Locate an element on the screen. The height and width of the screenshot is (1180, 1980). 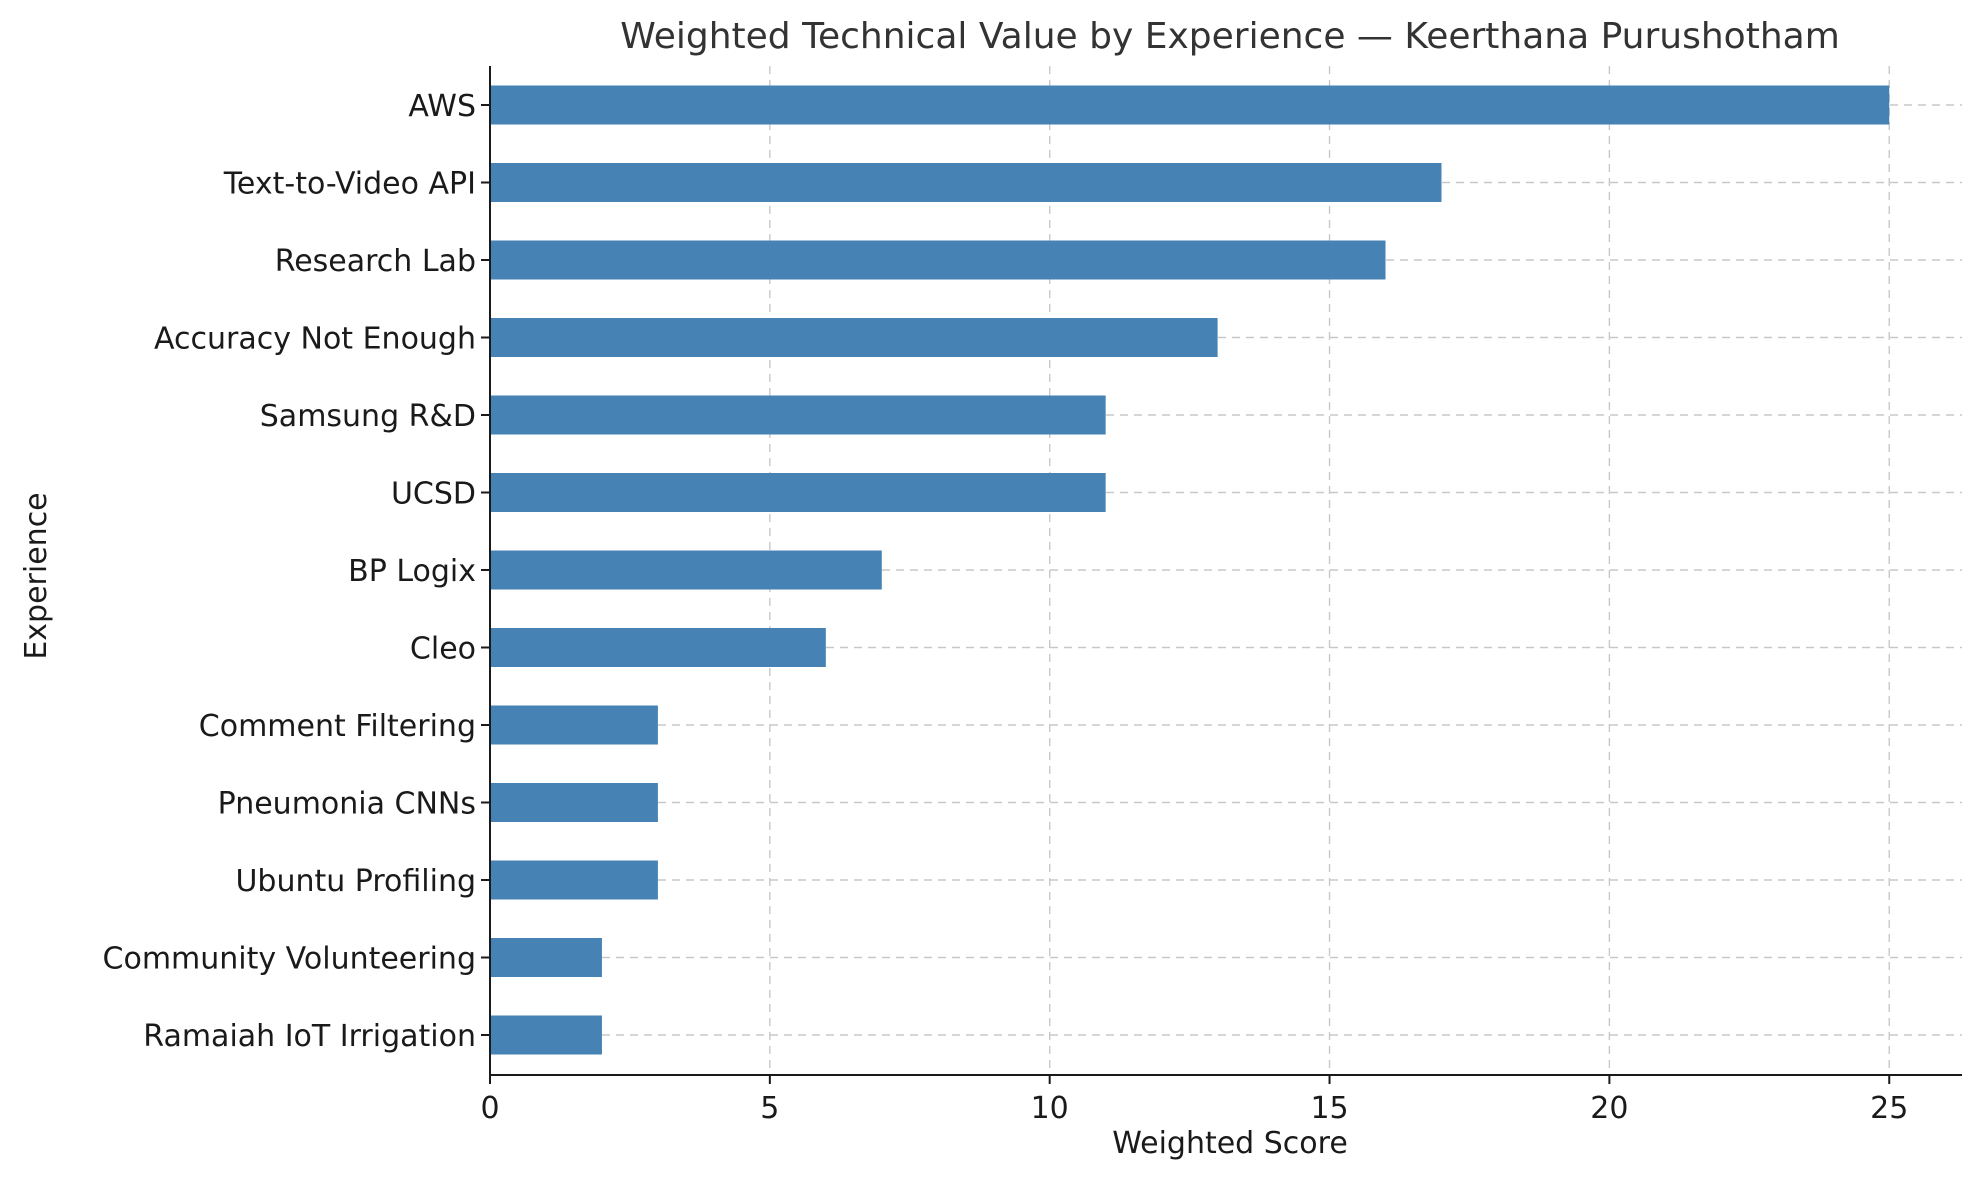
y-tick-label: Research Lab is located at coordinates (375, 261).